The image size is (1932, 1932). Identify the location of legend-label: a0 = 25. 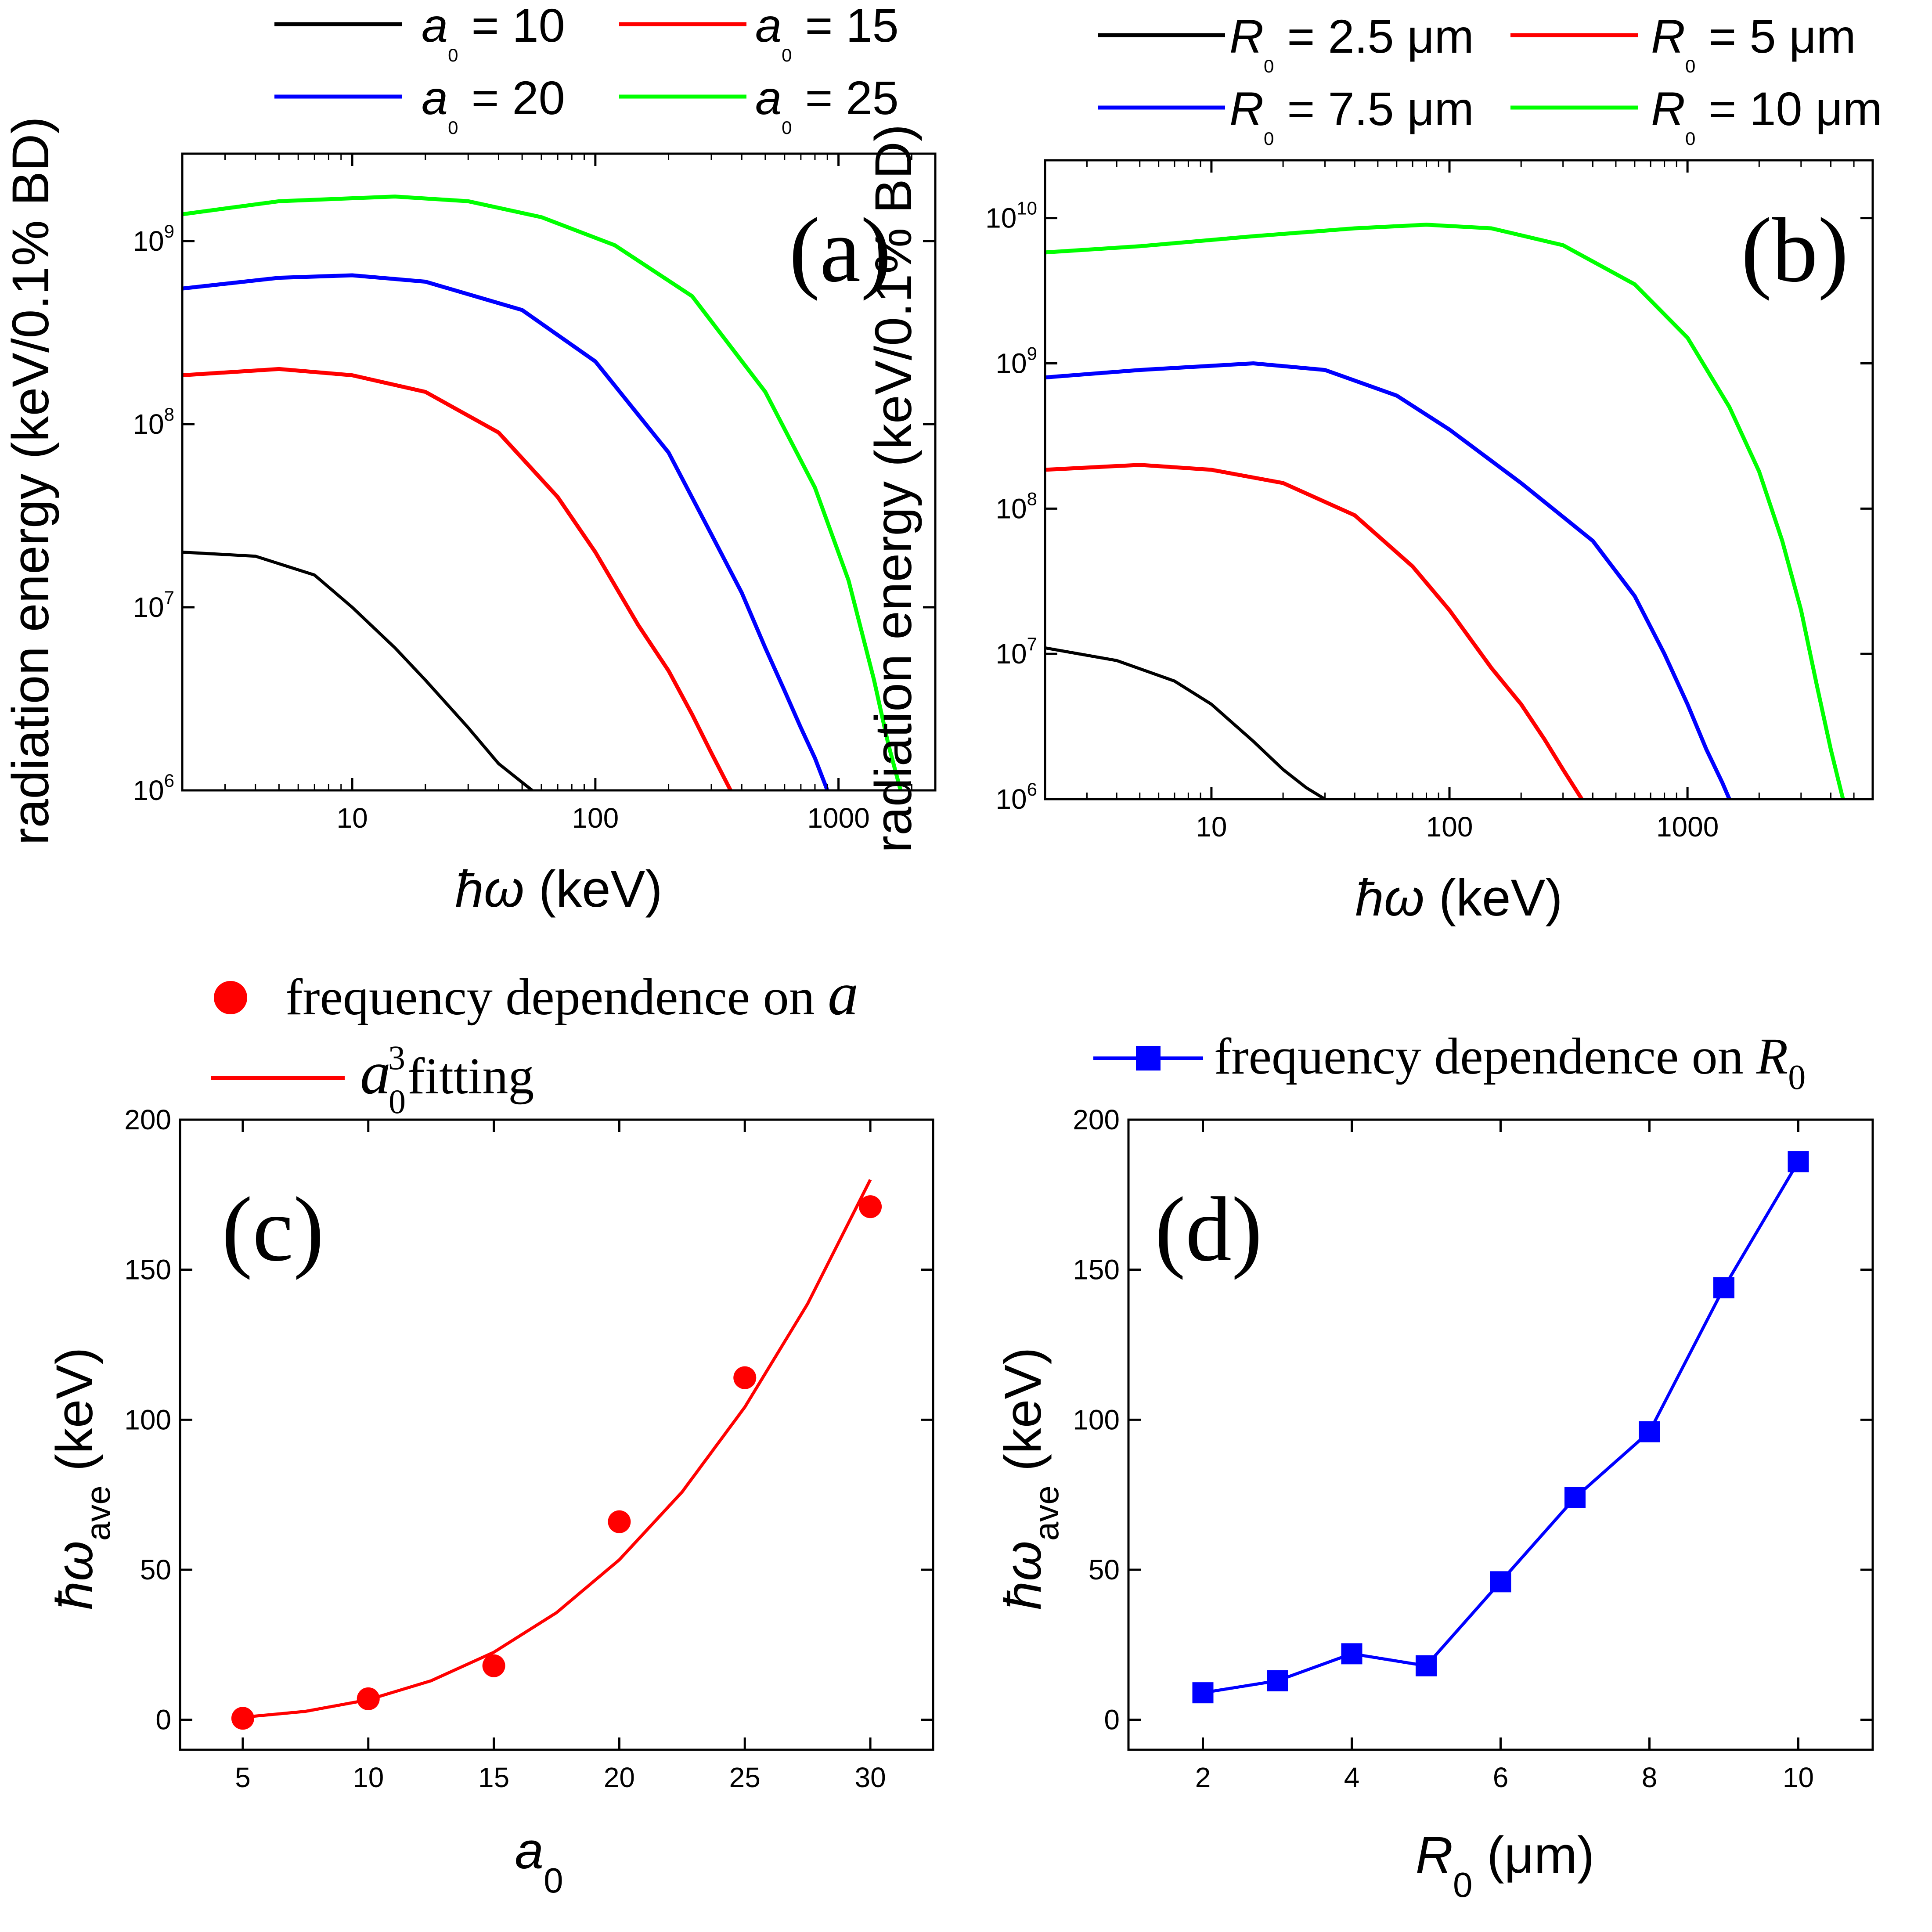
(827, 104).